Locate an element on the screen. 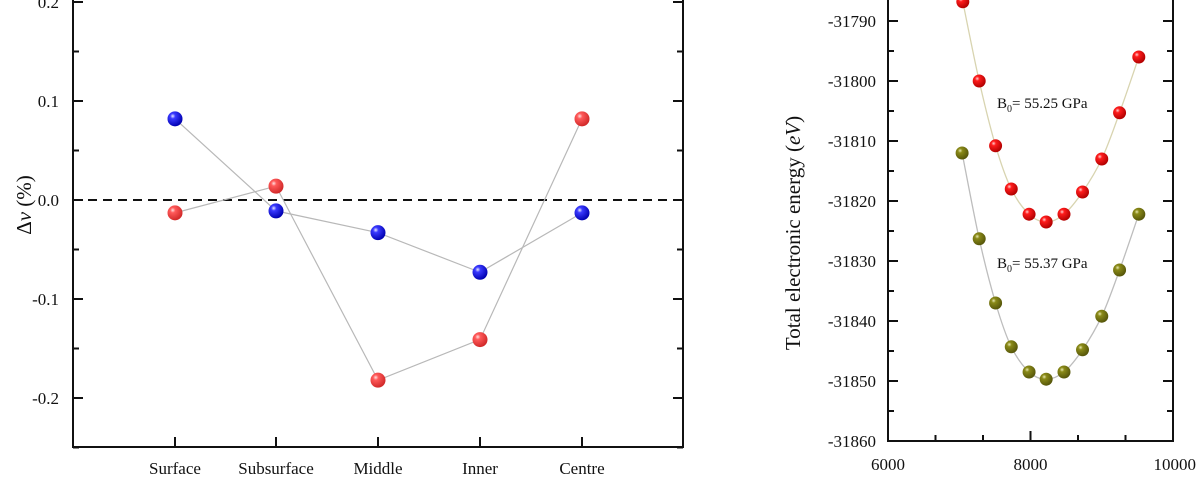 This screenshot has height=480, width=1200. left-y-axis-title-unit: (%) is located at coordinates (24, 193).